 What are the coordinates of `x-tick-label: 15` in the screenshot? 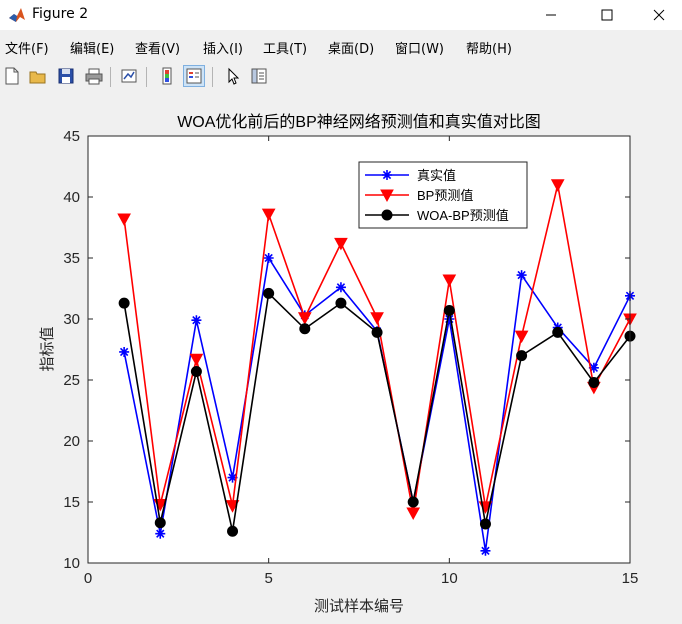 It's located at (630, 578).